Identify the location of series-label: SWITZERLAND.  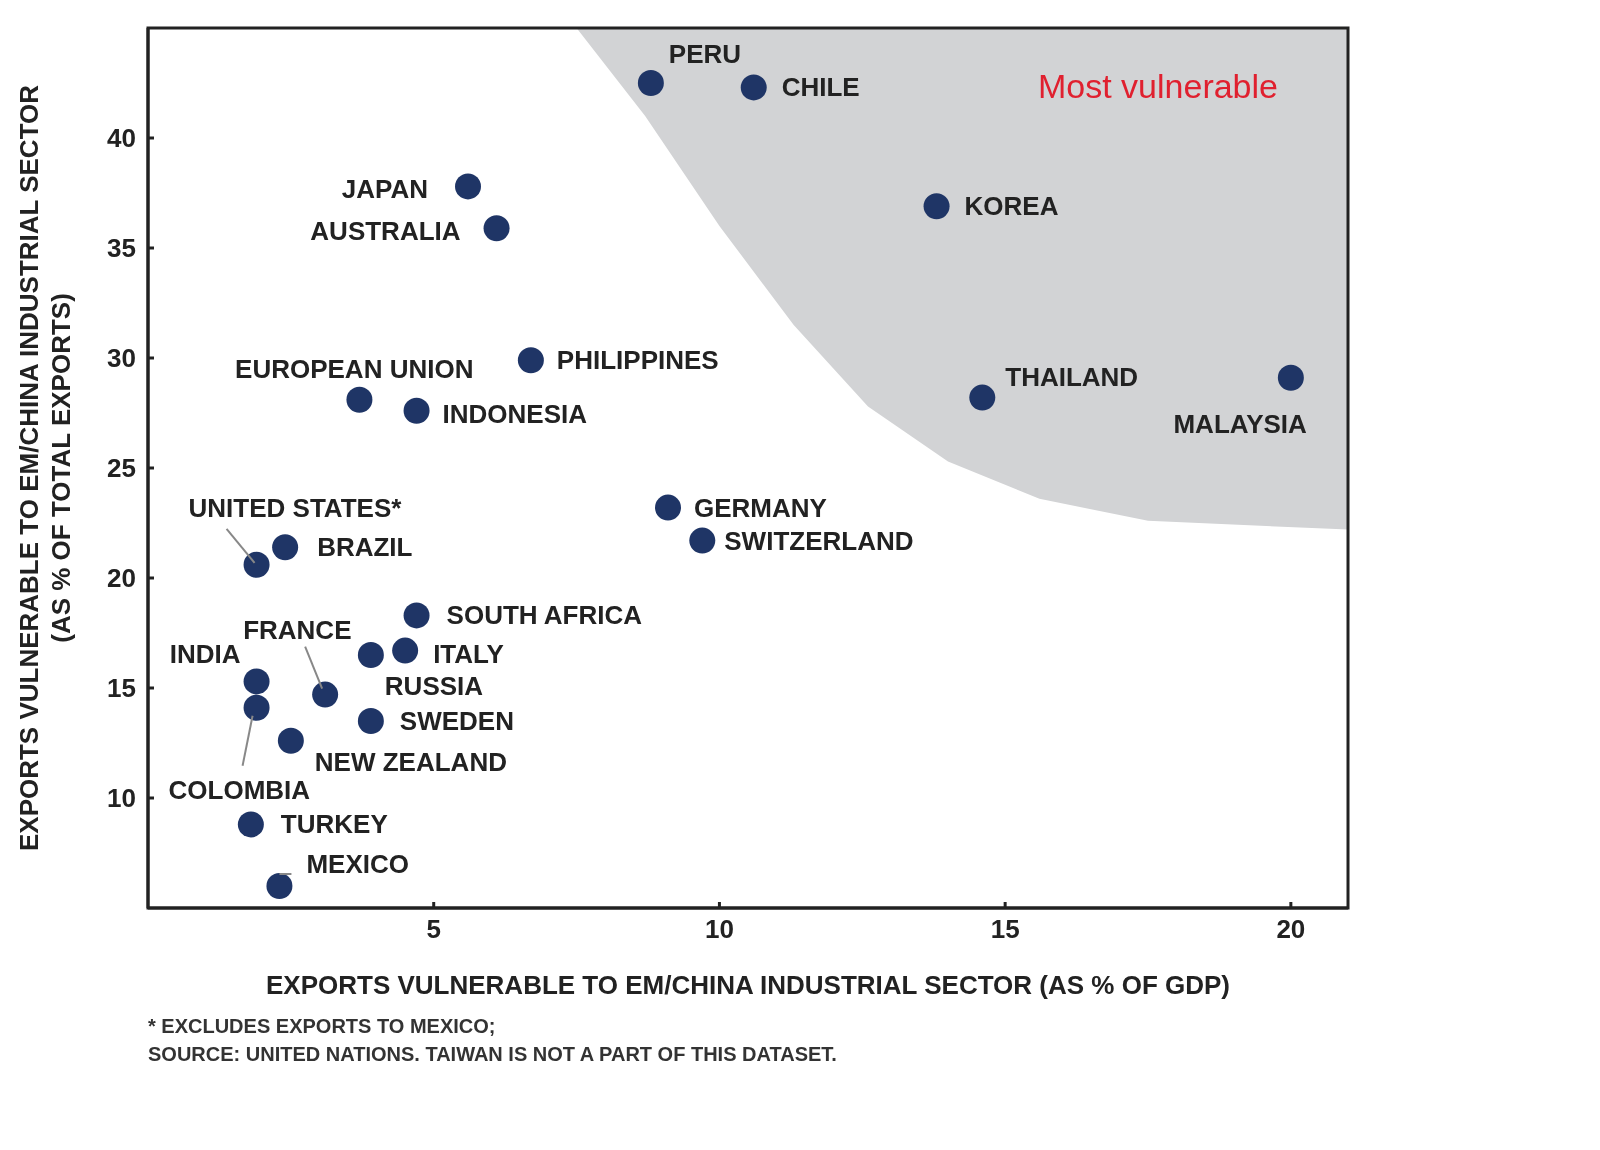
(819, 540).